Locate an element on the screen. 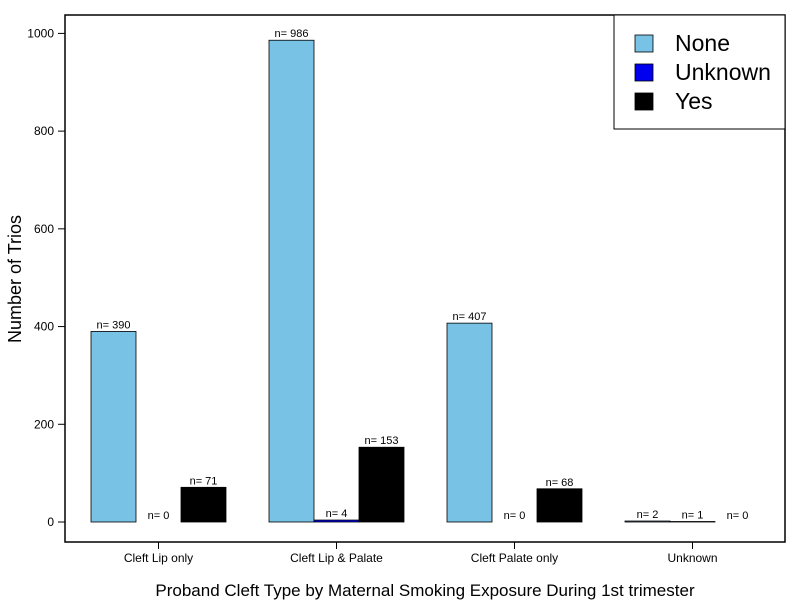 The height and width of the screenshot is (600, 800). y-axis: 0 200 400 600 800 1000 is located at coordinates (46, 277).